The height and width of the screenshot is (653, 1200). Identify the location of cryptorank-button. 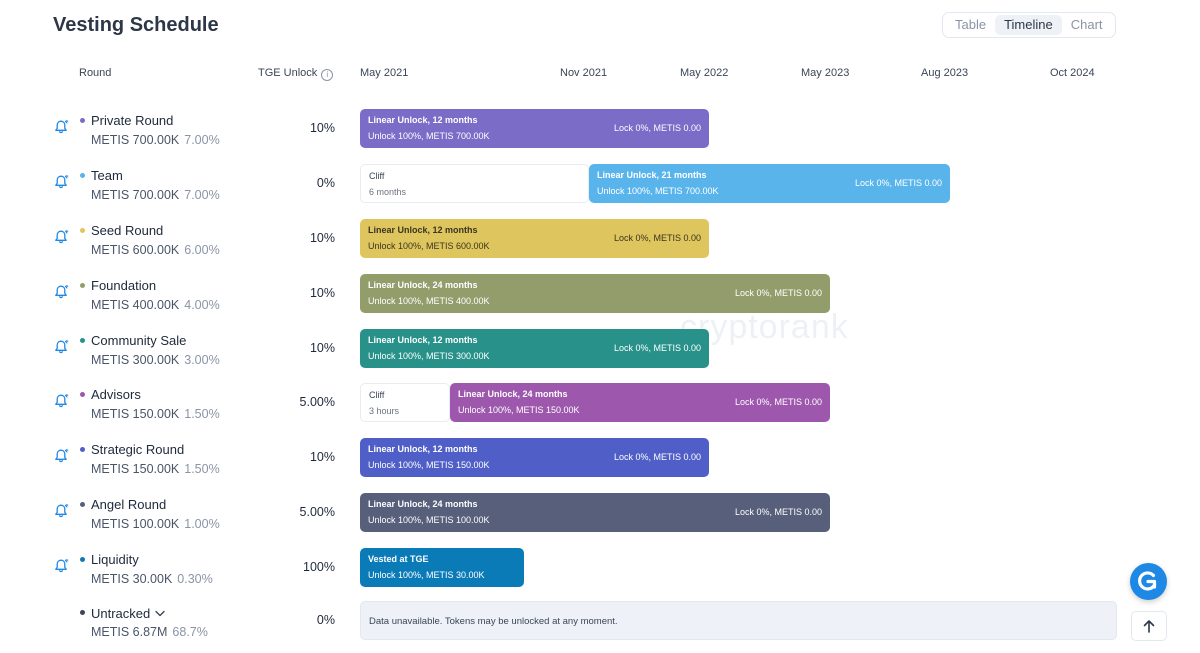
(1148, 581).